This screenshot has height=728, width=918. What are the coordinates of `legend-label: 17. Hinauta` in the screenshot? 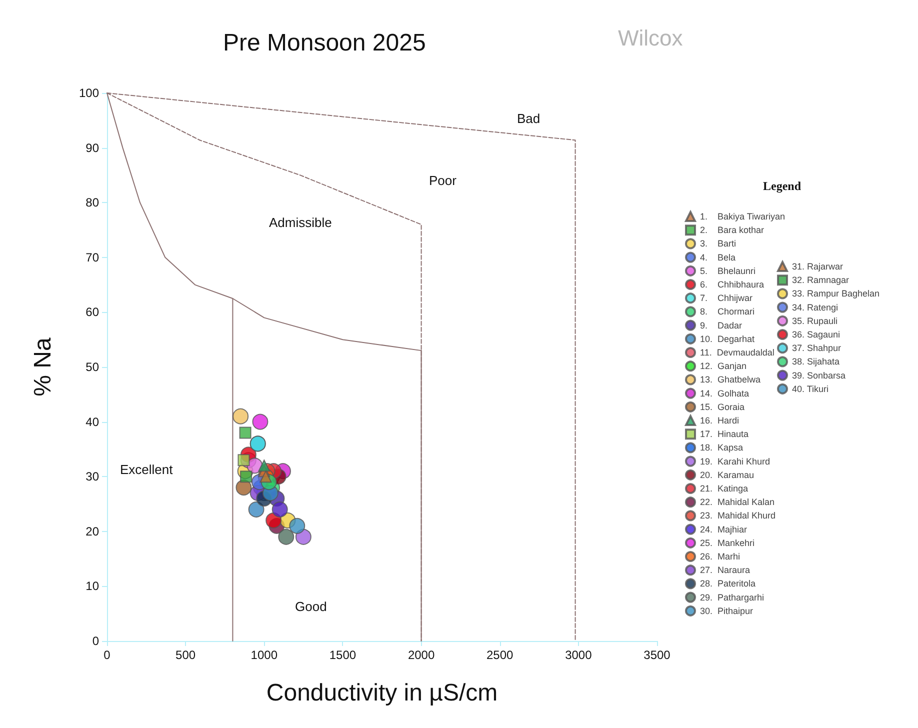 It's located at (724, 434).